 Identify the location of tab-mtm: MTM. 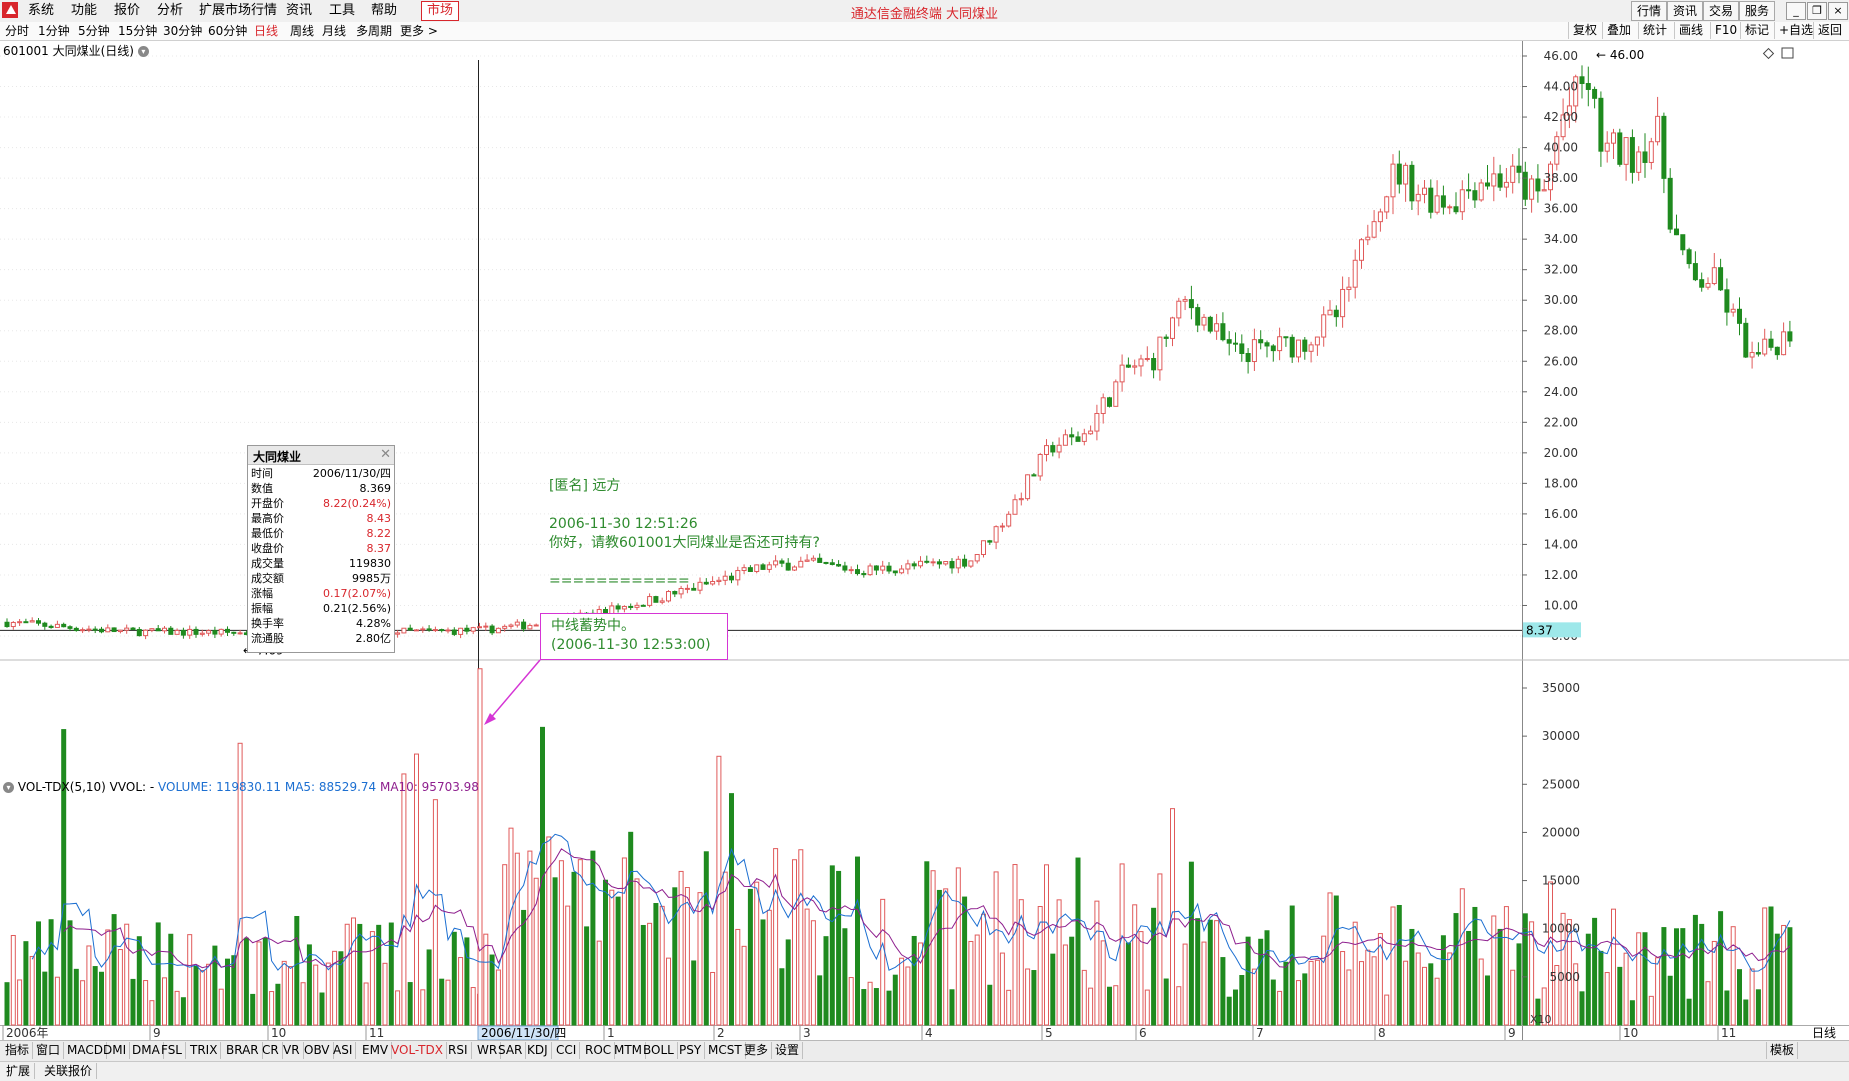
(629, 1050).